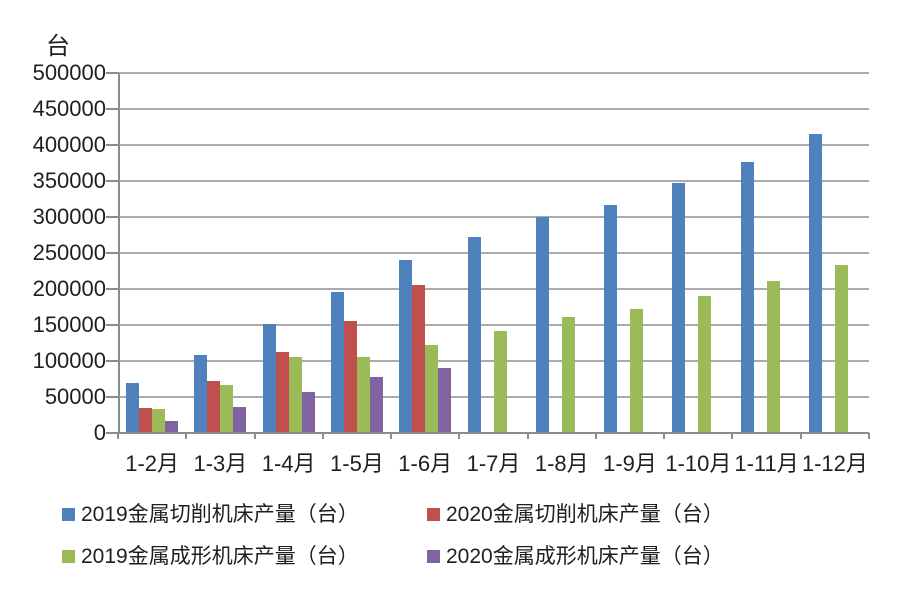  What do you see at coordinates (99, 432) in the screenshot?
I see `y-axis-label: 0` at bounding box center [99, 432].